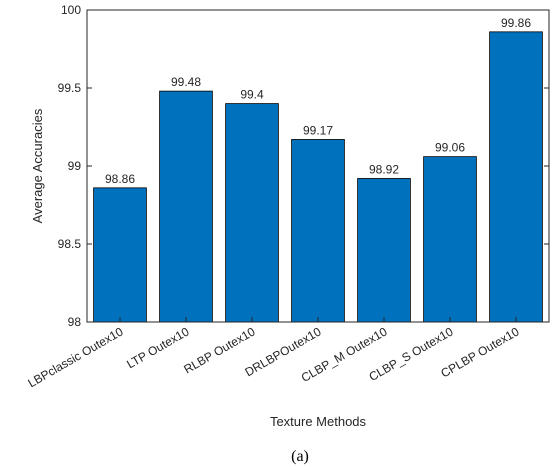  I want to click on y-tick-label: 99, so click(75, 166).